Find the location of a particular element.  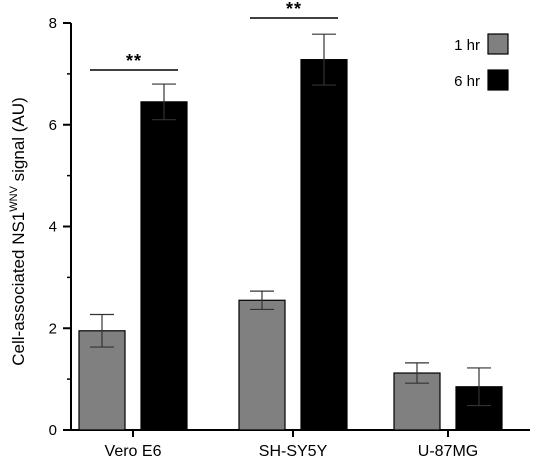

bar-6hr-u-87mg is located at coordinates (479, 408).